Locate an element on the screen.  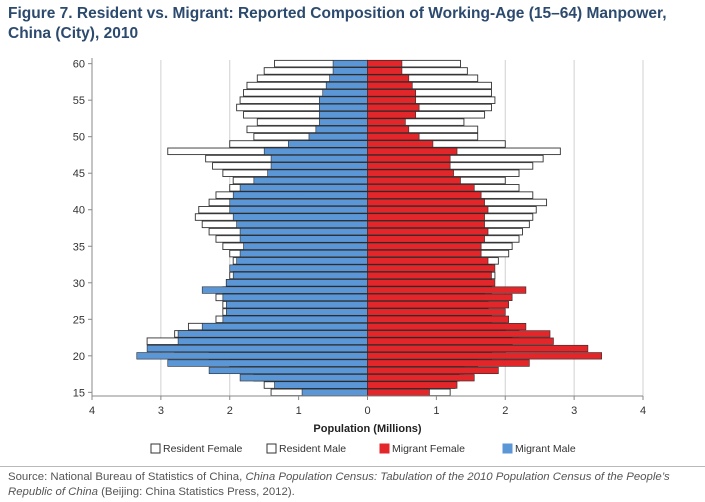
y-tick-label: 50 is located at coordinates (79, 138).